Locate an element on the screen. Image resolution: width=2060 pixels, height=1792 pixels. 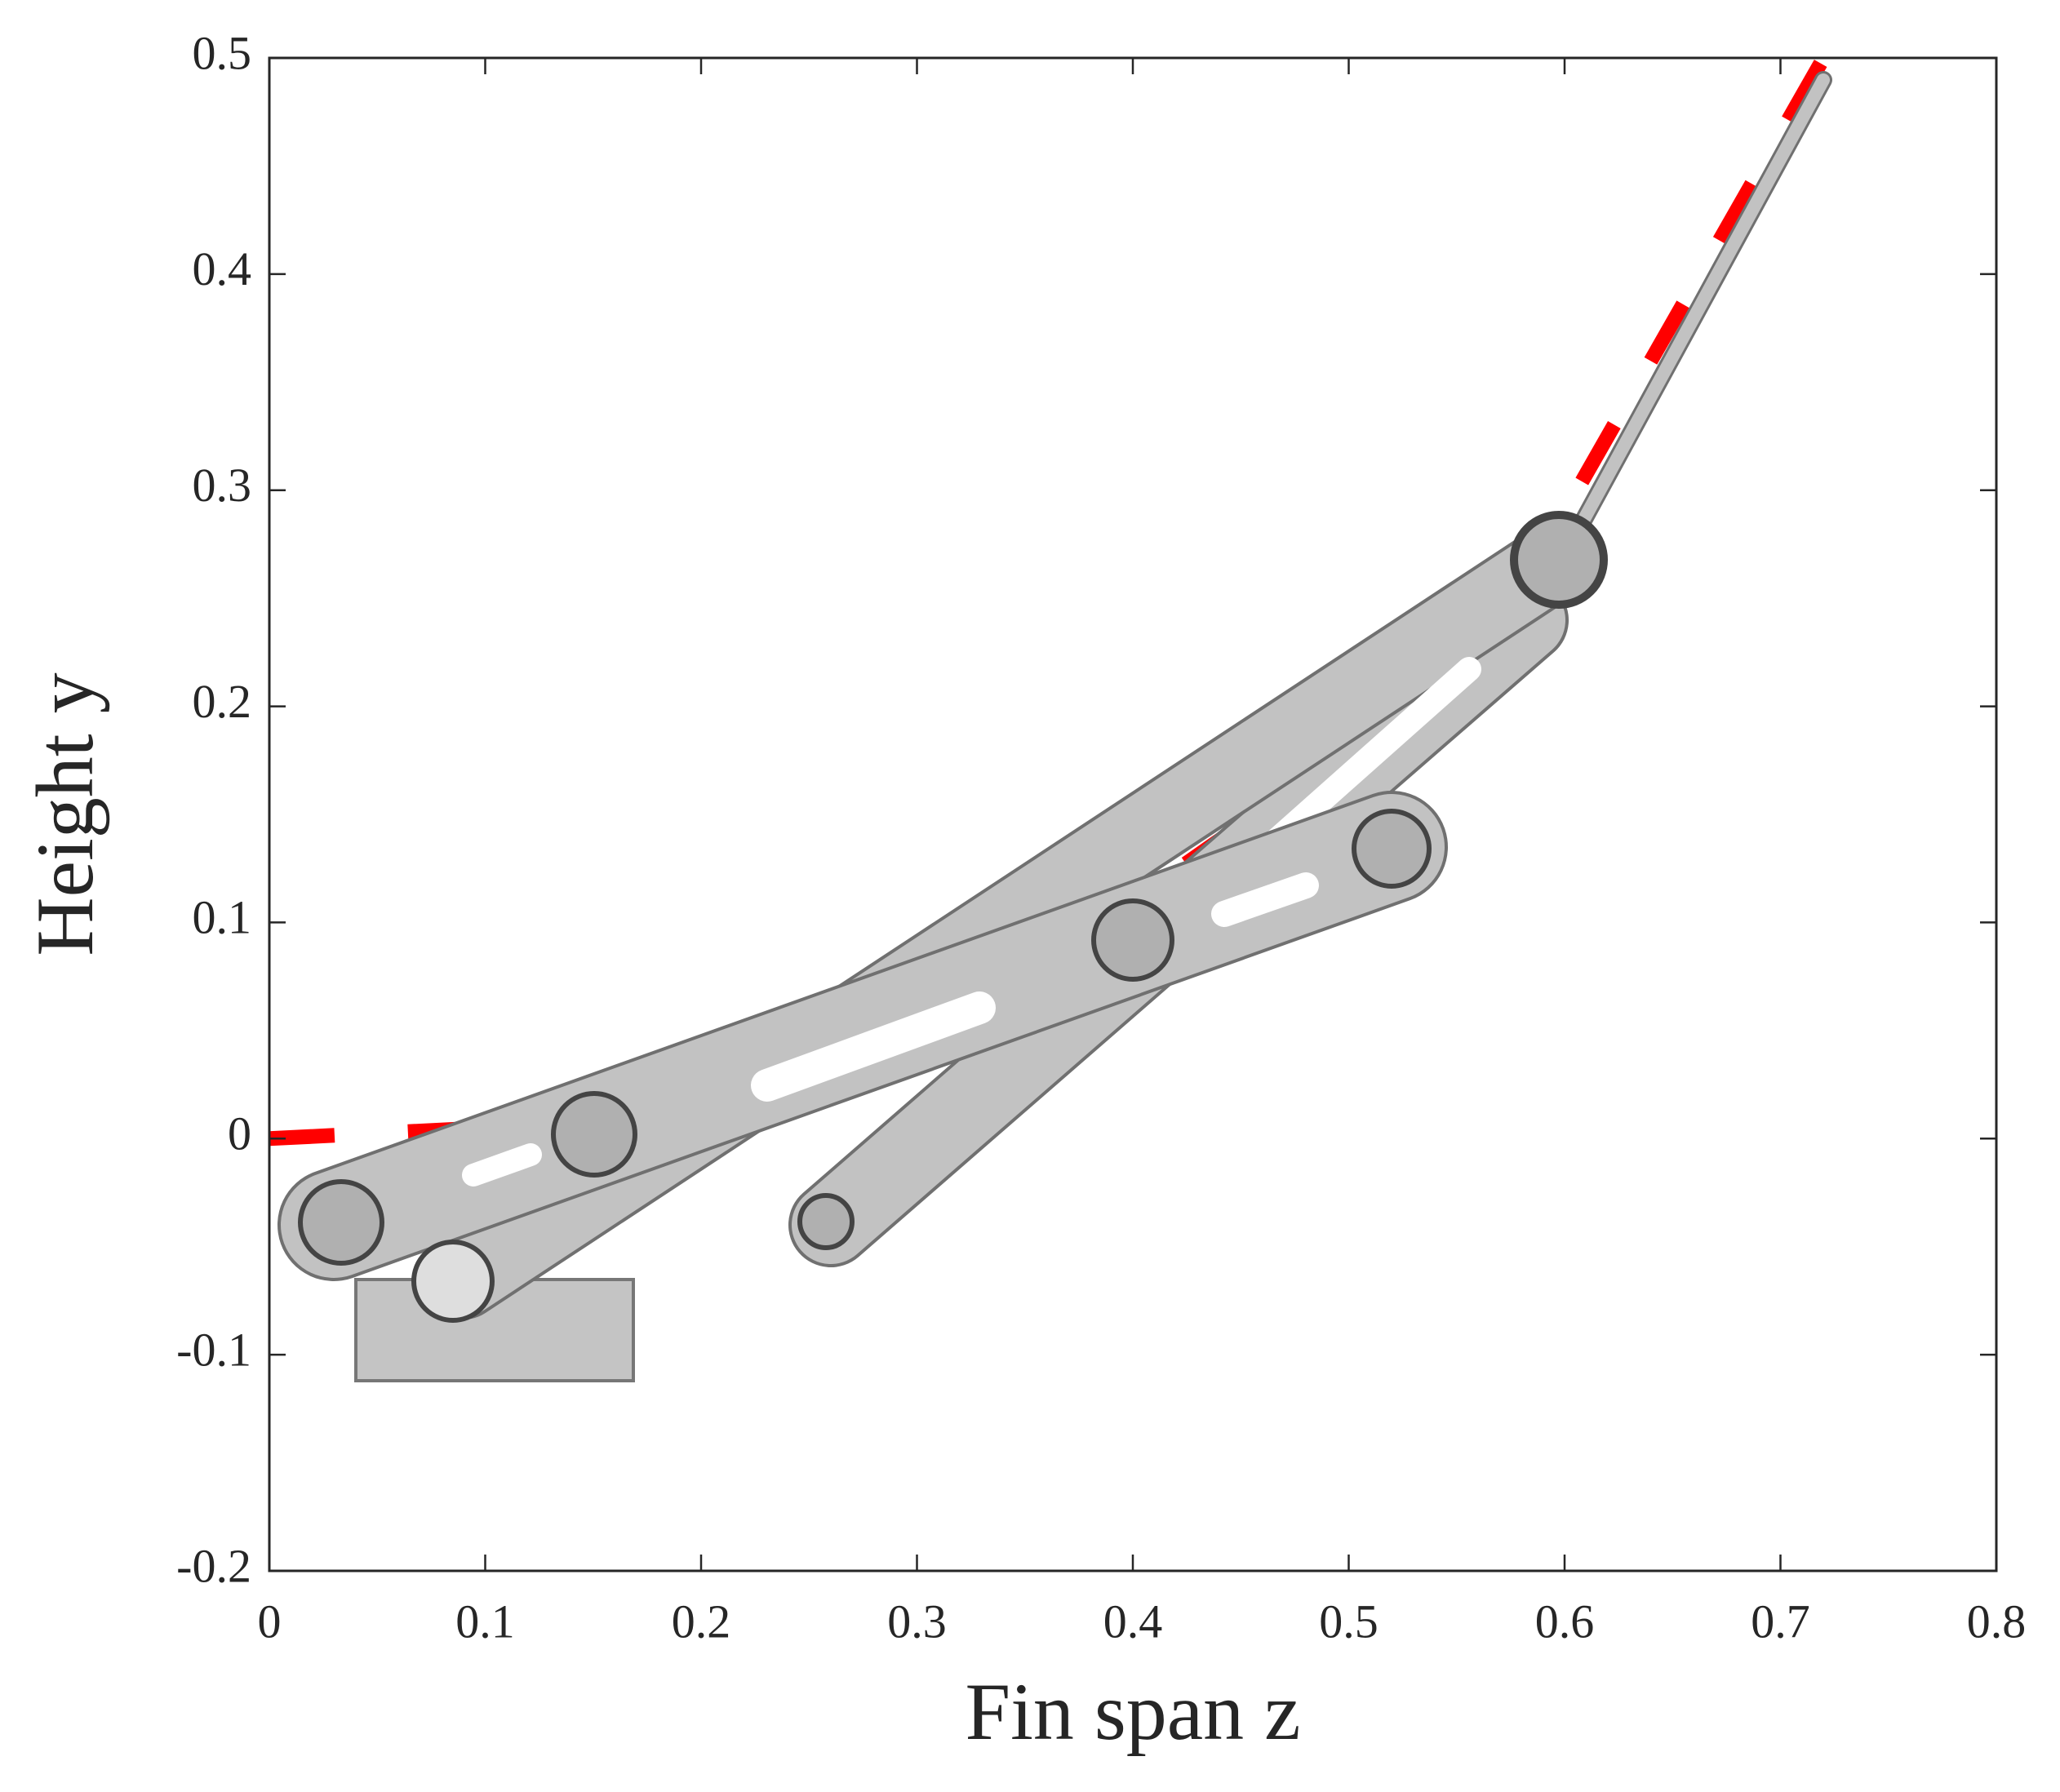
x-tick-label: 0.8 is located at coordinates (1997, 1622).